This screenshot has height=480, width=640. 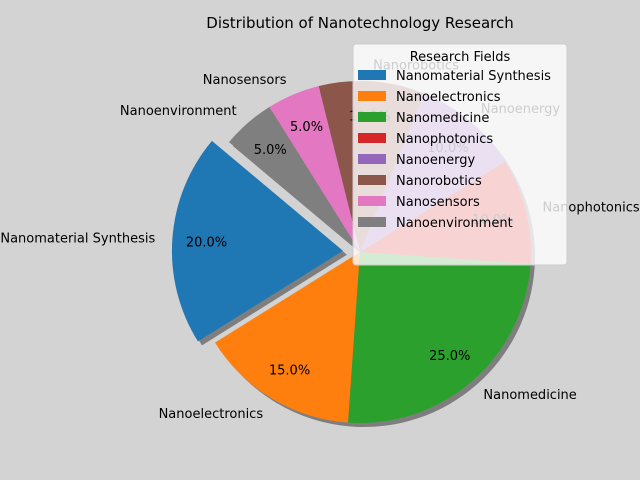 I want to click on pct-label-nanomedicine: 25.0%, so click(x=449, y=356).